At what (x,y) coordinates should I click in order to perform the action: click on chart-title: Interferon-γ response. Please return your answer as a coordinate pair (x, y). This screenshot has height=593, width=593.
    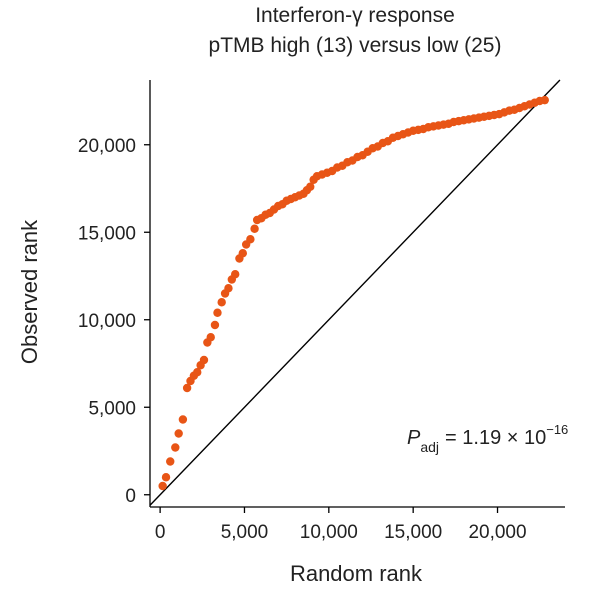
    Looking at the image, I should click on (355, 15).